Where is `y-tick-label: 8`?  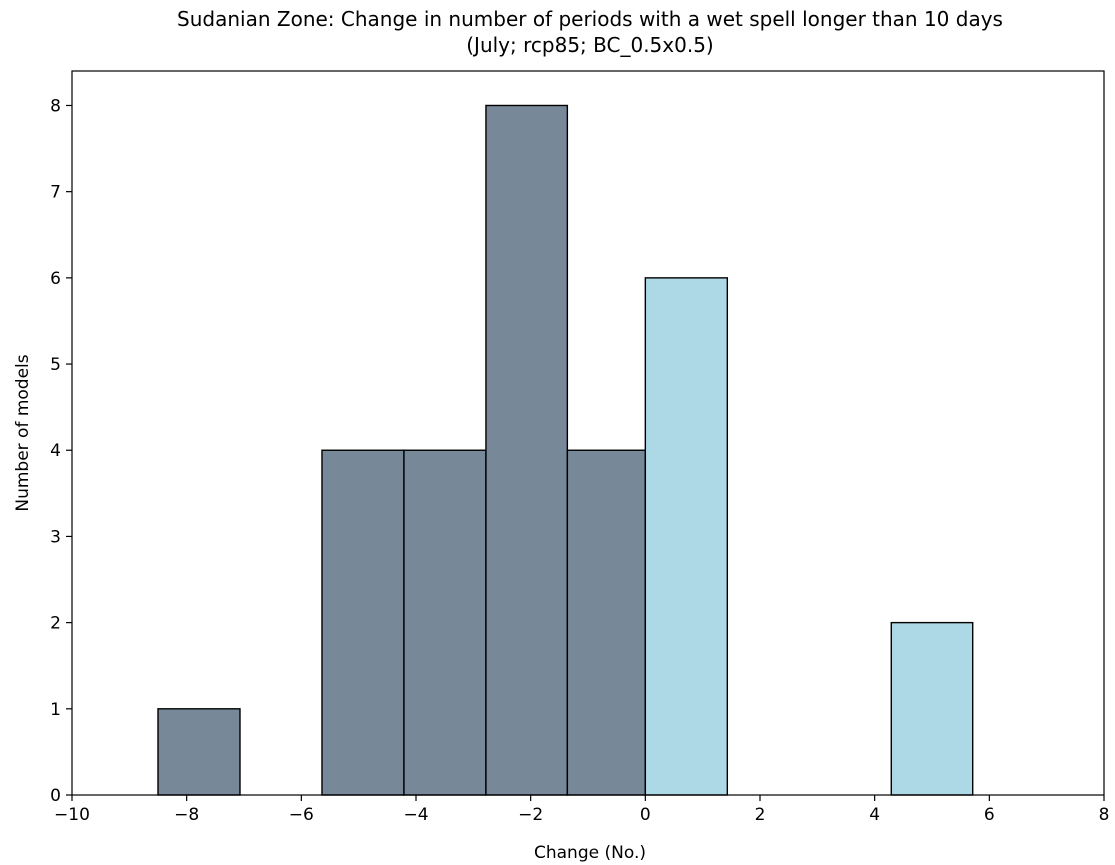
y-tick-label: 8 is located at coordinates (55, 106).